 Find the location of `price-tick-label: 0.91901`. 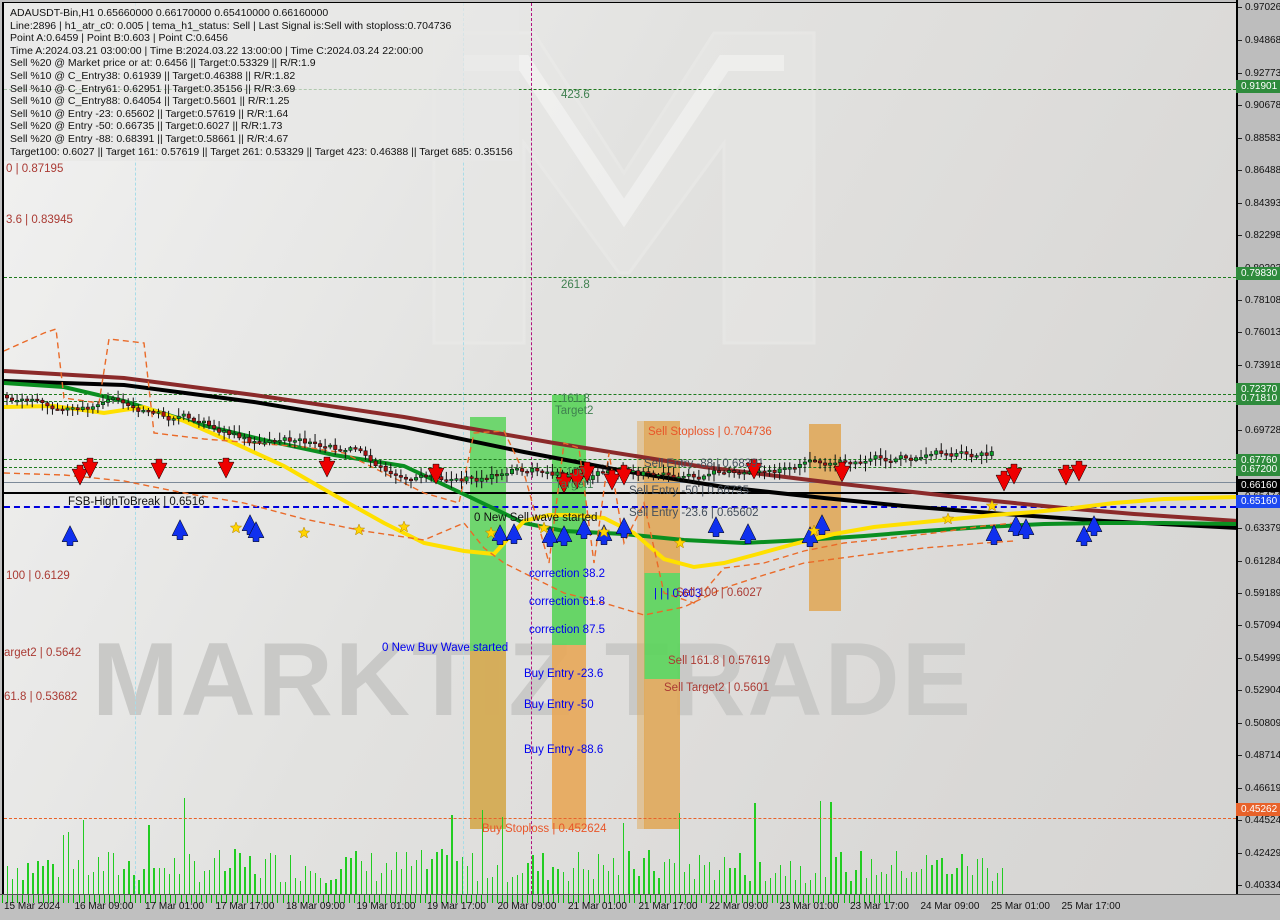

price-tick-label: 0.91901 is located at coordinates (1259, 87).